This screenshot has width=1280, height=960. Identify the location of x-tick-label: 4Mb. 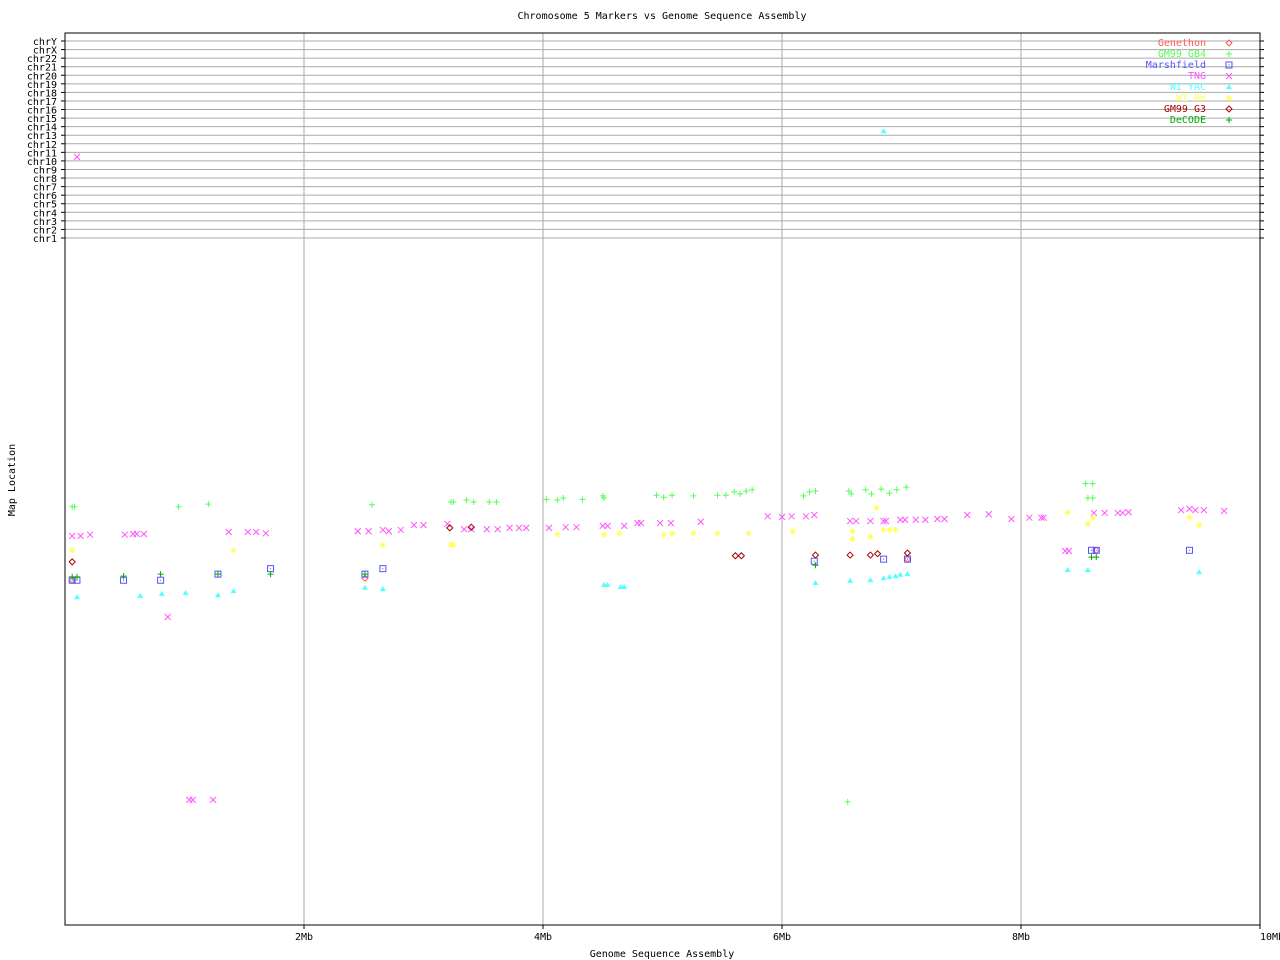
(543, 937).